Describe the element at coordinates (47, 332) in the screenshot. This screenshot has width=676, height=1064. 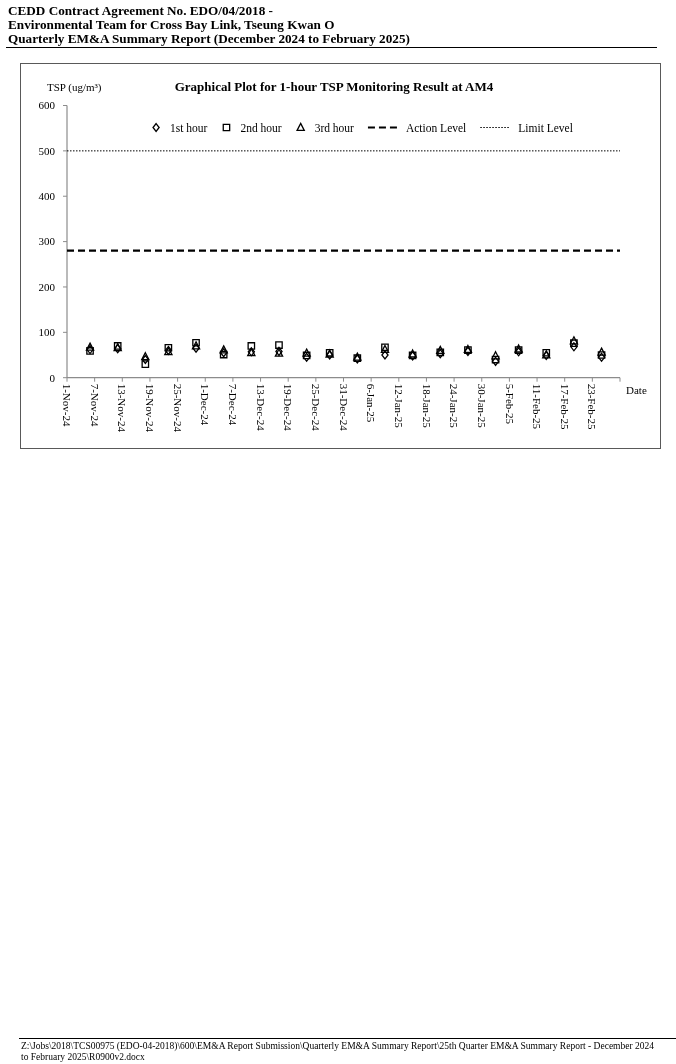
I see `y-tick-label: 100` at that location.